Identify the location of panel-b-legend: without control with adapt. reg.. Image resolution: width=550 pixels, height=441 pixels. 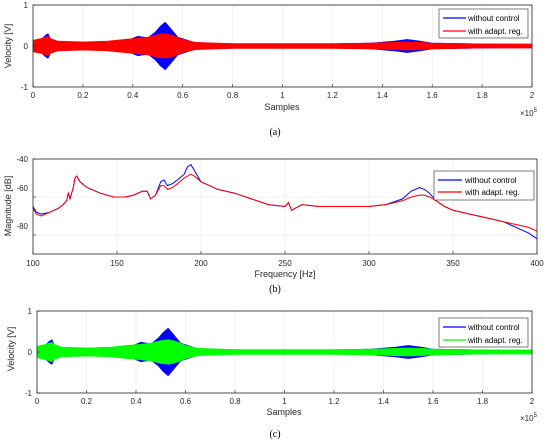
(484, 185).